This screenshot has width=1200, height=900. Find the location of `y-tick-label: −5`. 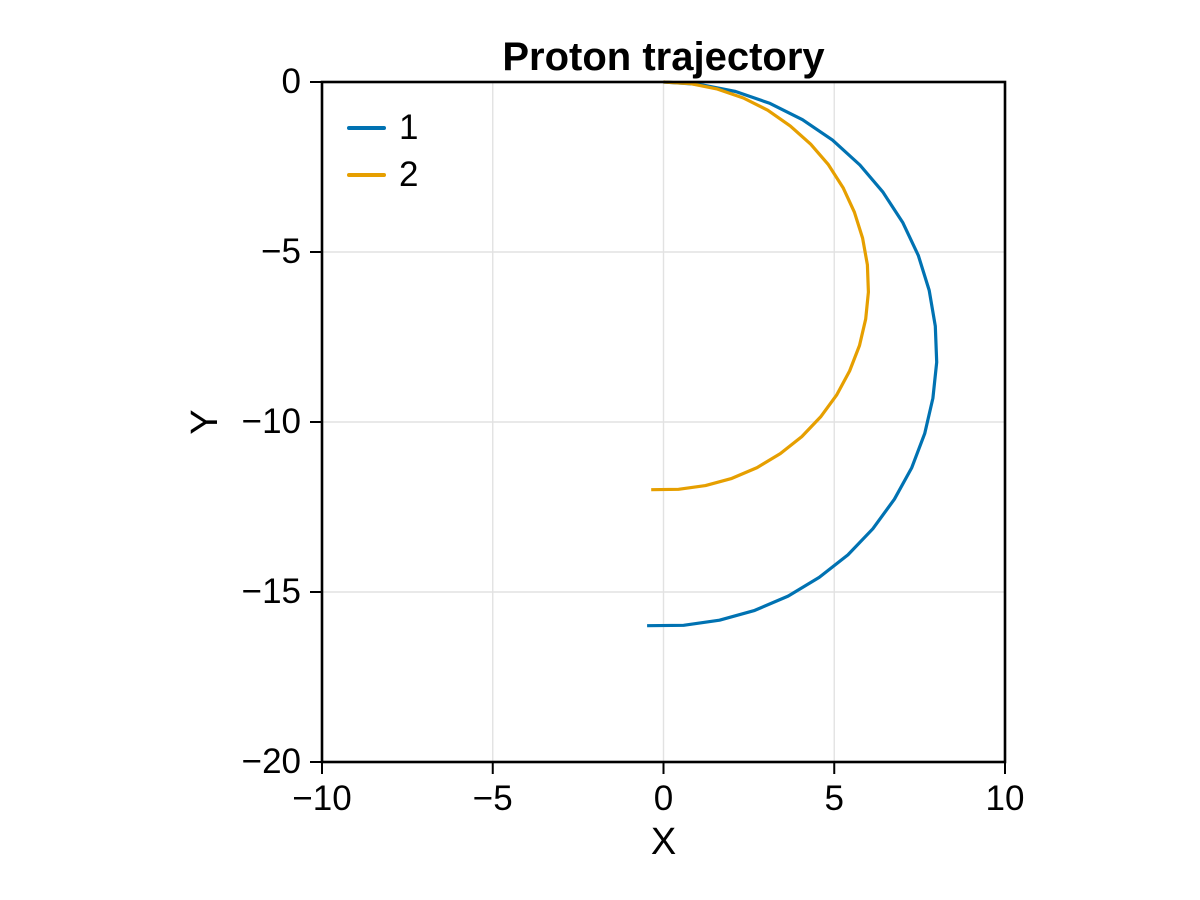

y-tick-label: −5 is located at coordinates (281, 251).